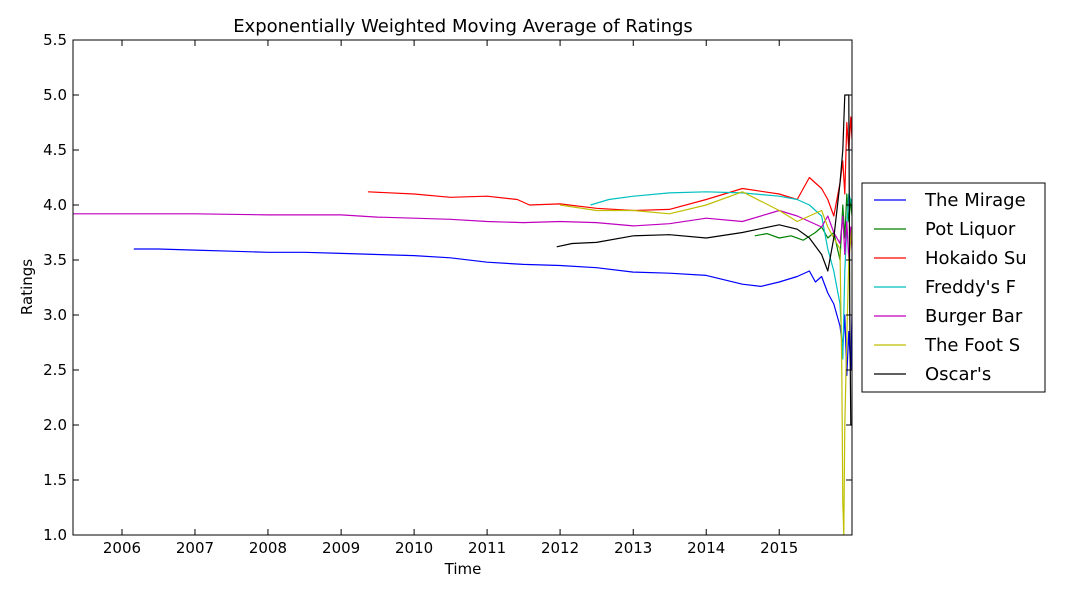  Describe the element at coordinates (706, 548) in the screenshot. I see `x-tick-label: 2014` at that location.